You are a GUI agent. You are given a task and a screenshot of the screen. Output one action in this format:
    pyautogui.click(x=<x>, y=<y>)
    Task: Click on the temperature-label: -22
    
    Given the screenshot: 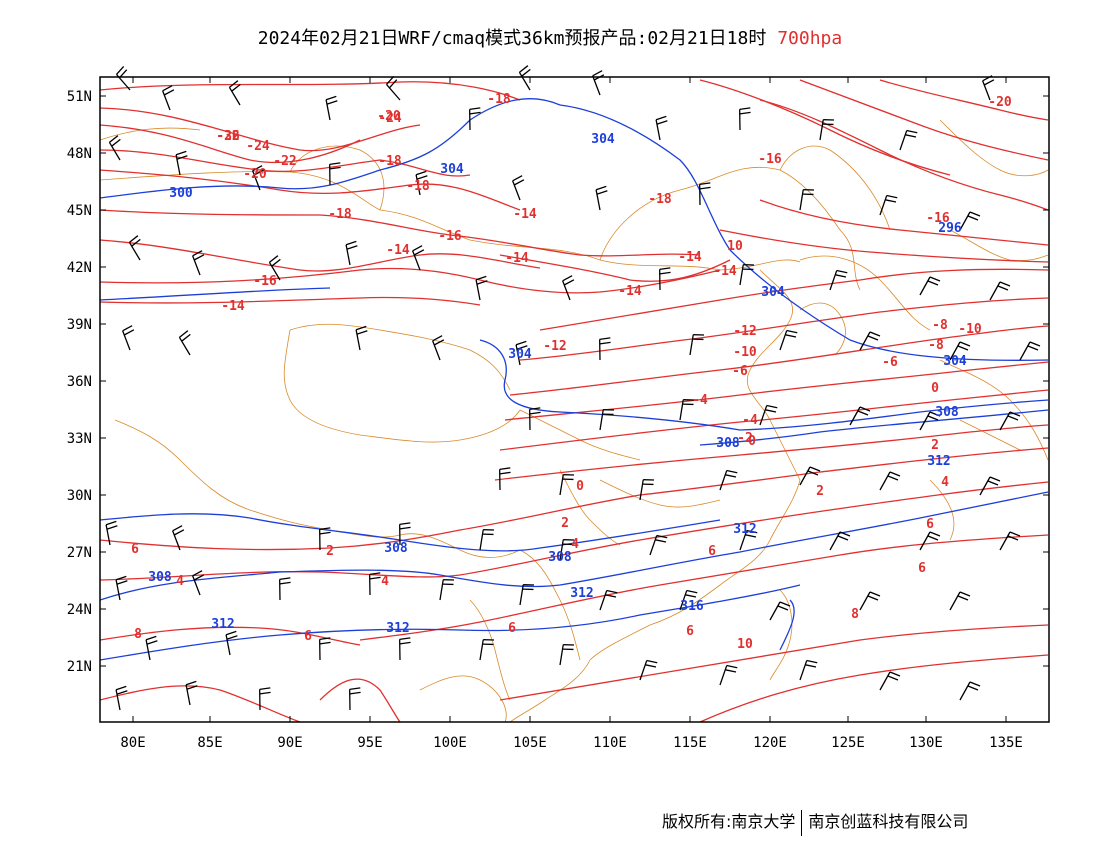 What is the action you would take?
    pyautogui.click(x=284, y=161)
    